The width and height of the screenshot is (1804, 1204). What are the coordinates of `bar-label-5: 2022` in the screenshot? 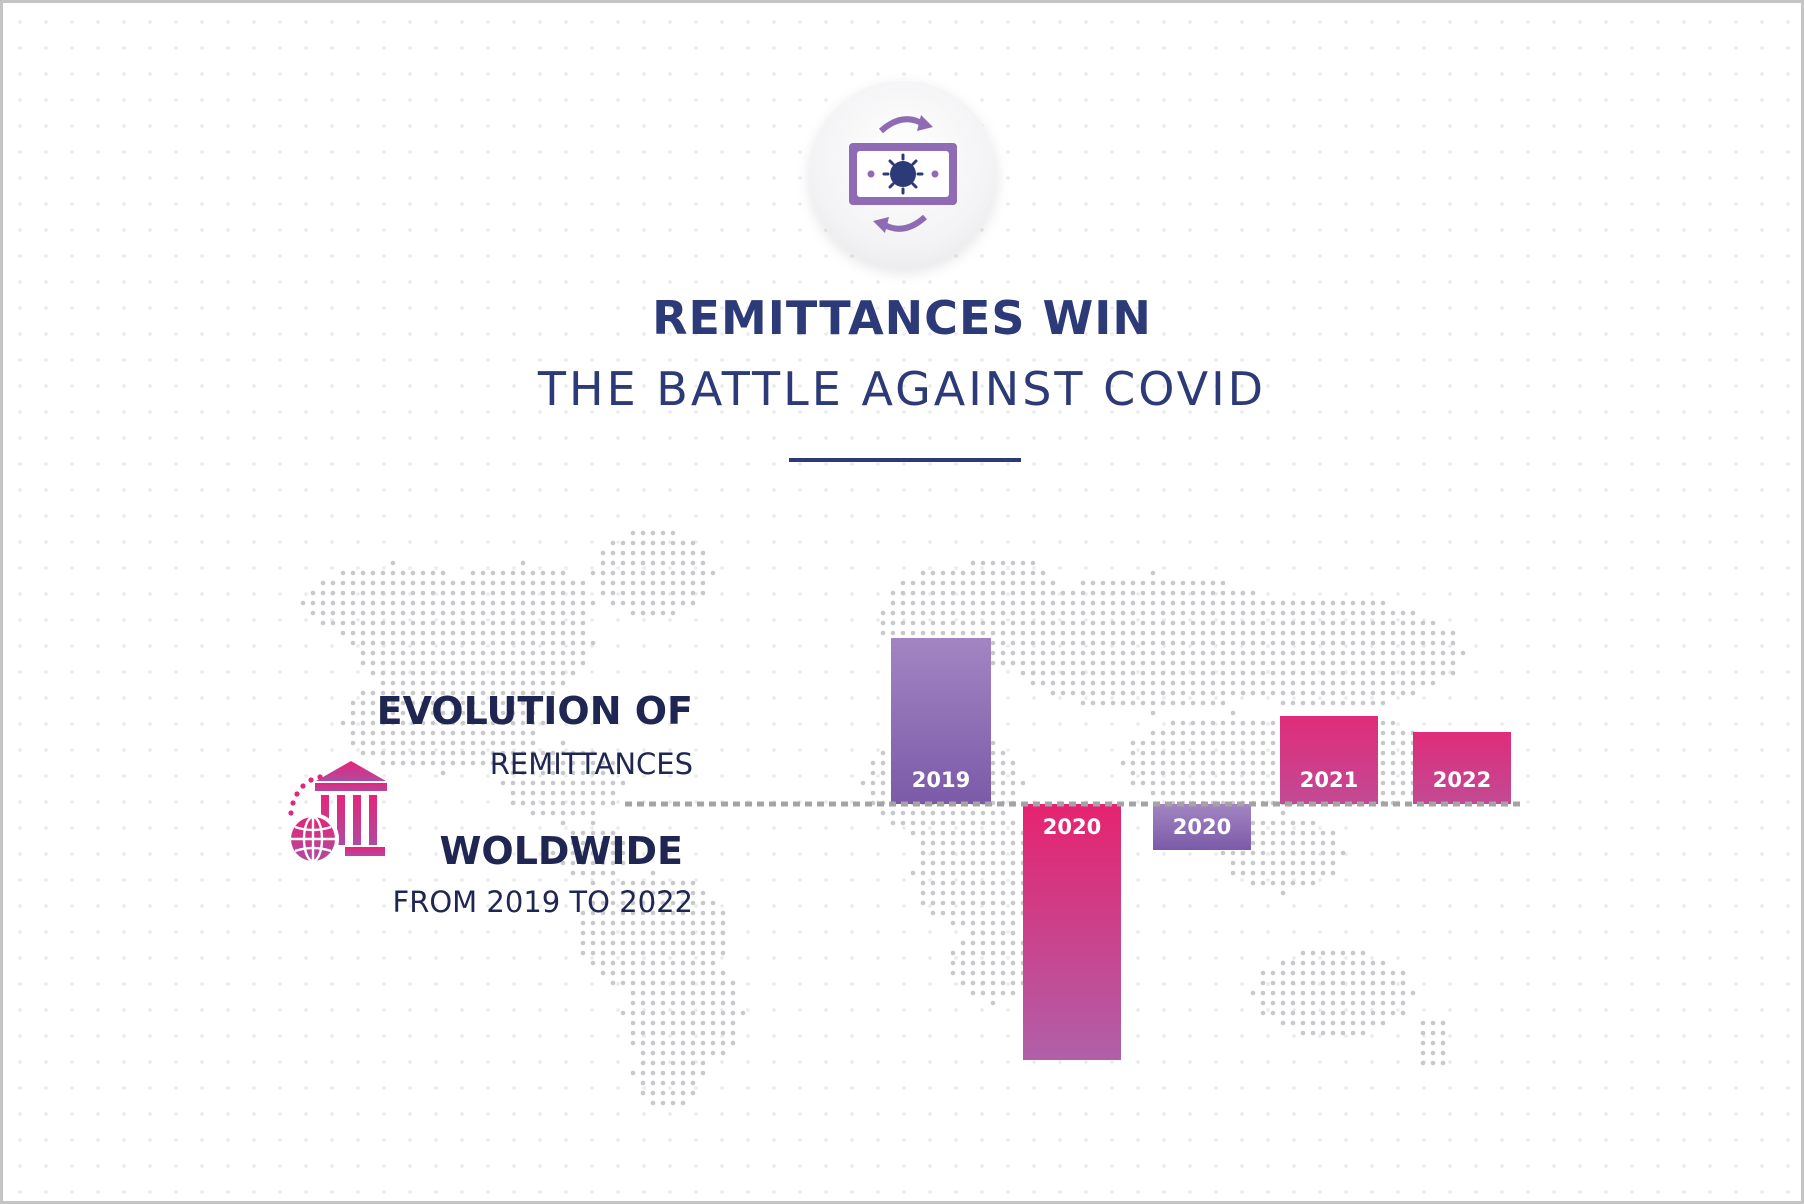 It's located at (1462, 780).